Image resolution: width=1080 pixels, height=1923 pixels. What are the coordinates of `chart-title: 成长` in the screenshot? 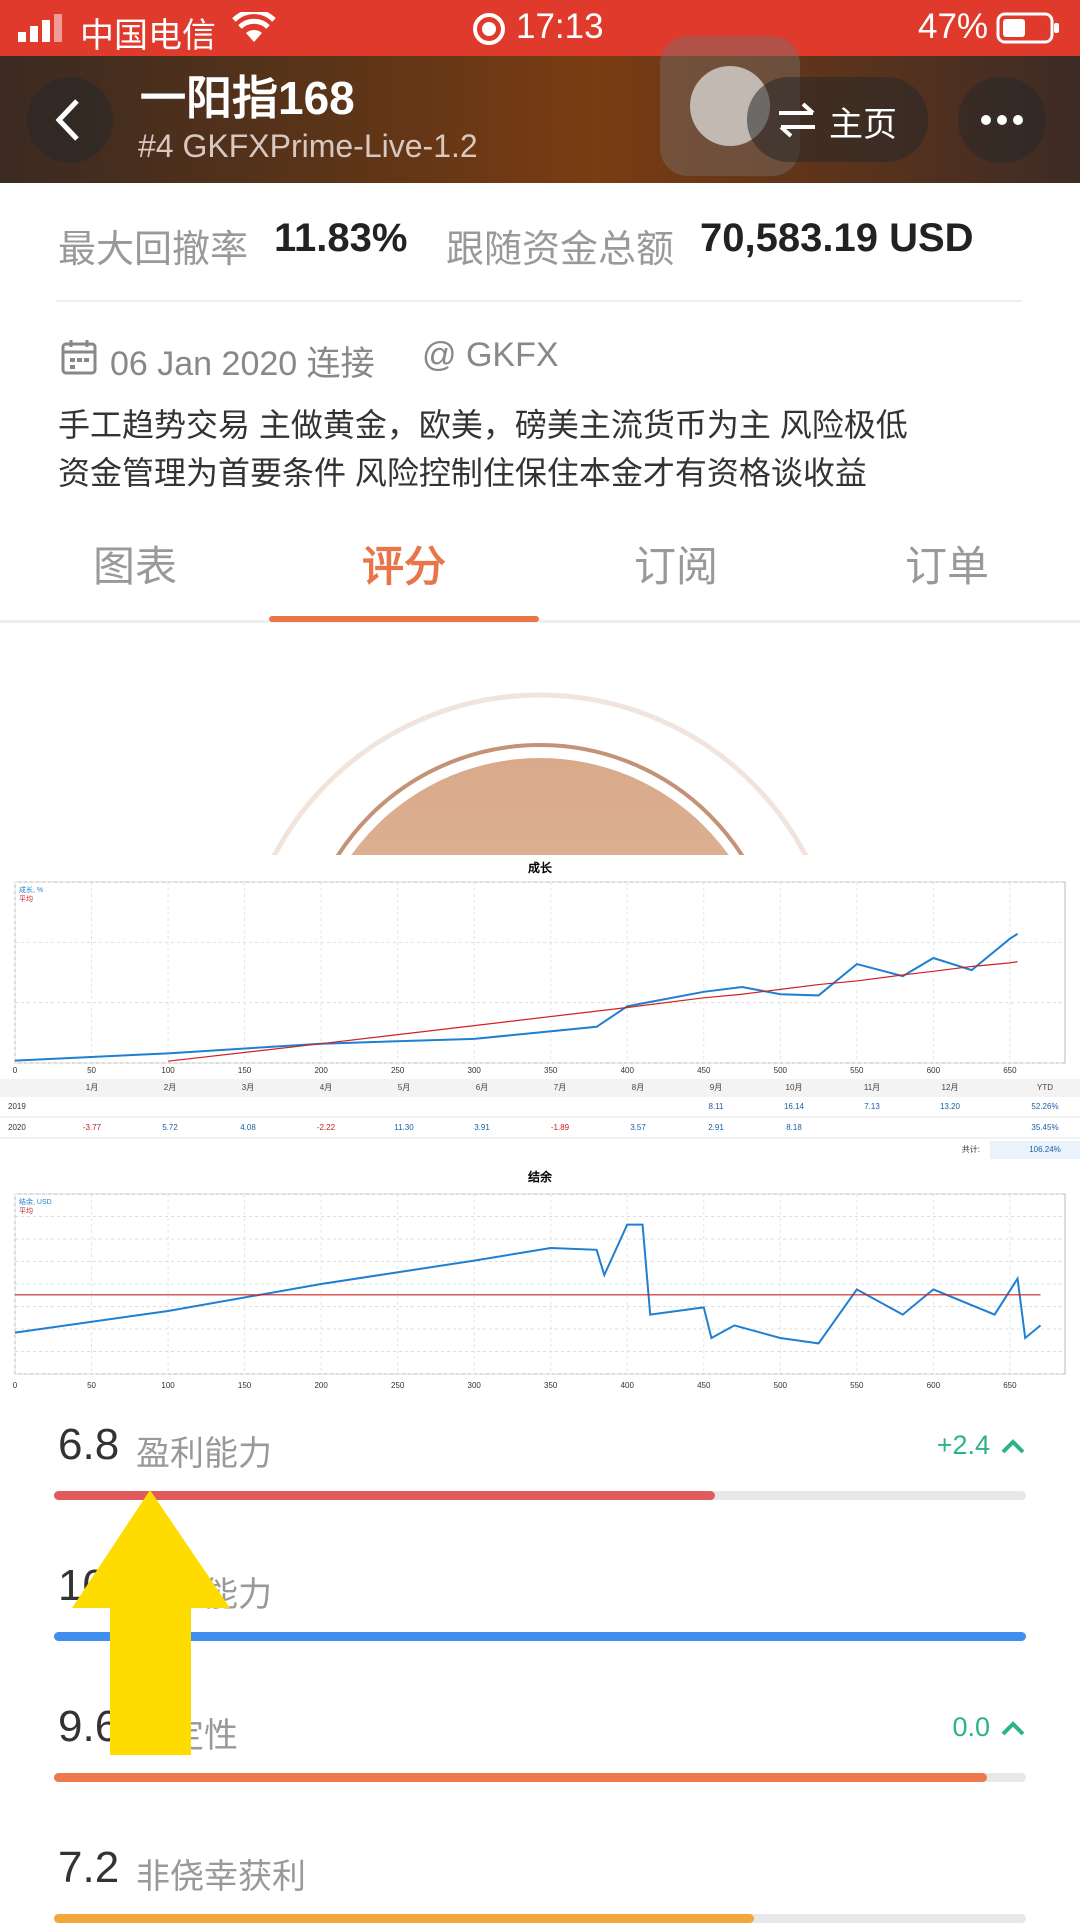 It's located at (540, 867).